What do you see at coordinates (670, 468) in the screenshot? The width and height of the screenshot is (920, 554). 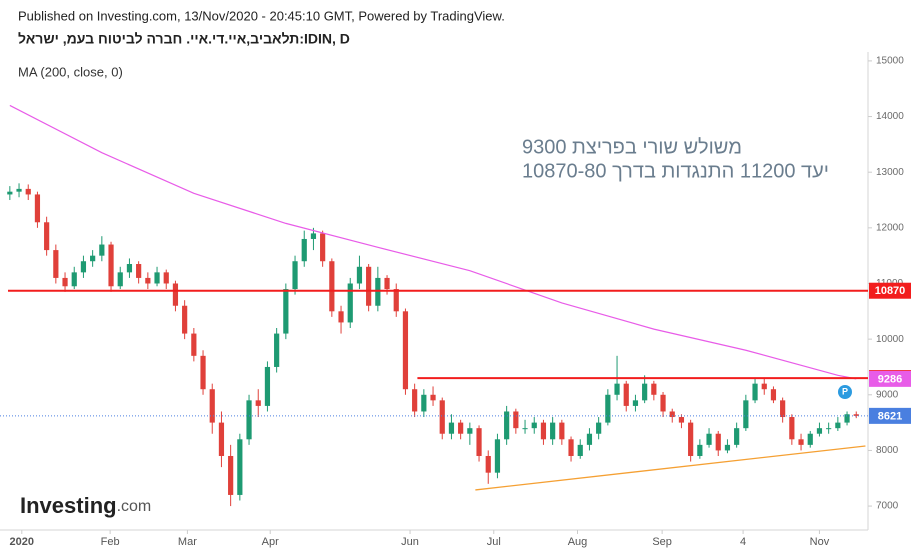 I see `trend-line` at bounding box center [670, 468].